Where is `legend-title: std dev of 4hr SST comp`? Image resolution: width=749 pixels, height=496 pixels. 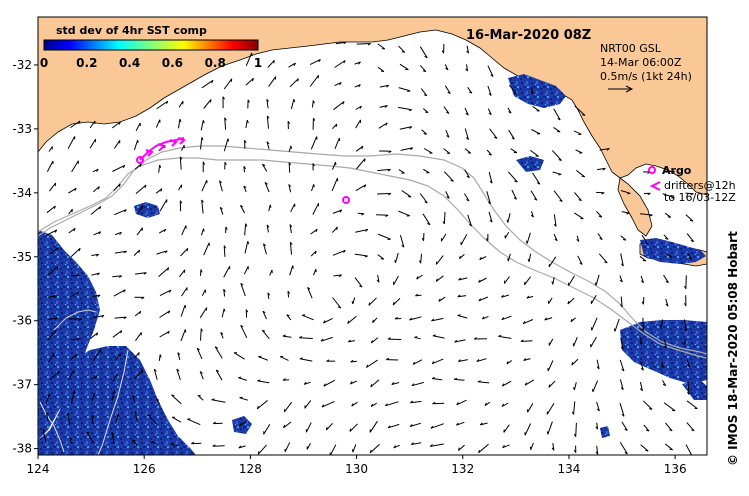
legend-title: std dev of 4hr SST comp is located at coordinates (131, 30).